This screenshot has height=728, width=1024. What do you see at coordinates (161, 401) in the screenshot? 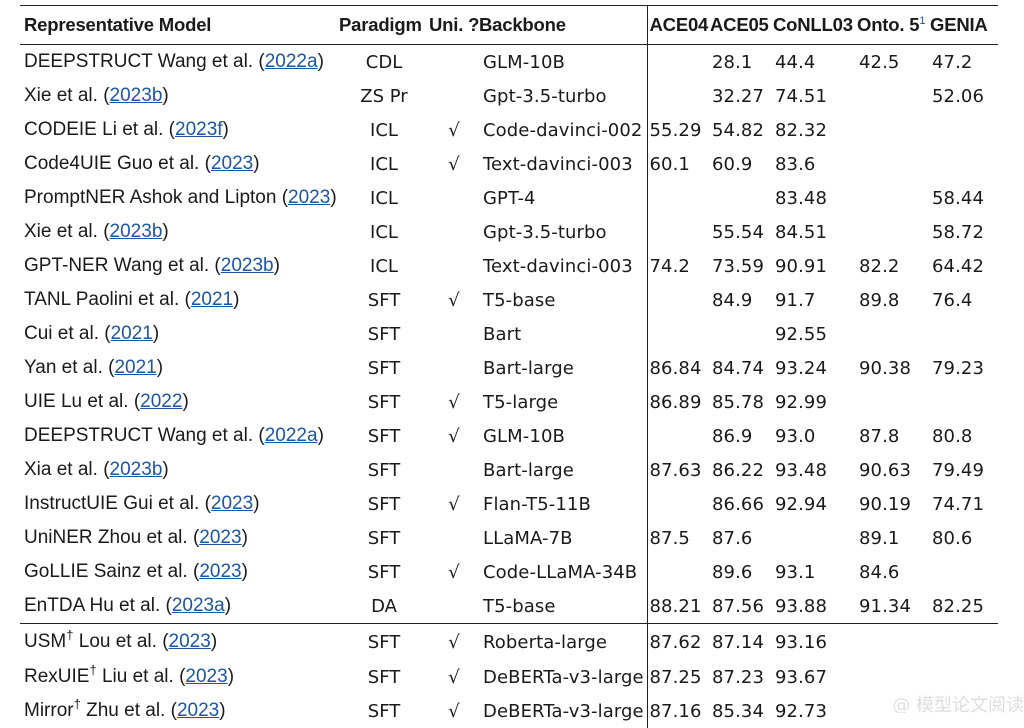
I see `citation-link: 2022` at bounding box center [161, 401].